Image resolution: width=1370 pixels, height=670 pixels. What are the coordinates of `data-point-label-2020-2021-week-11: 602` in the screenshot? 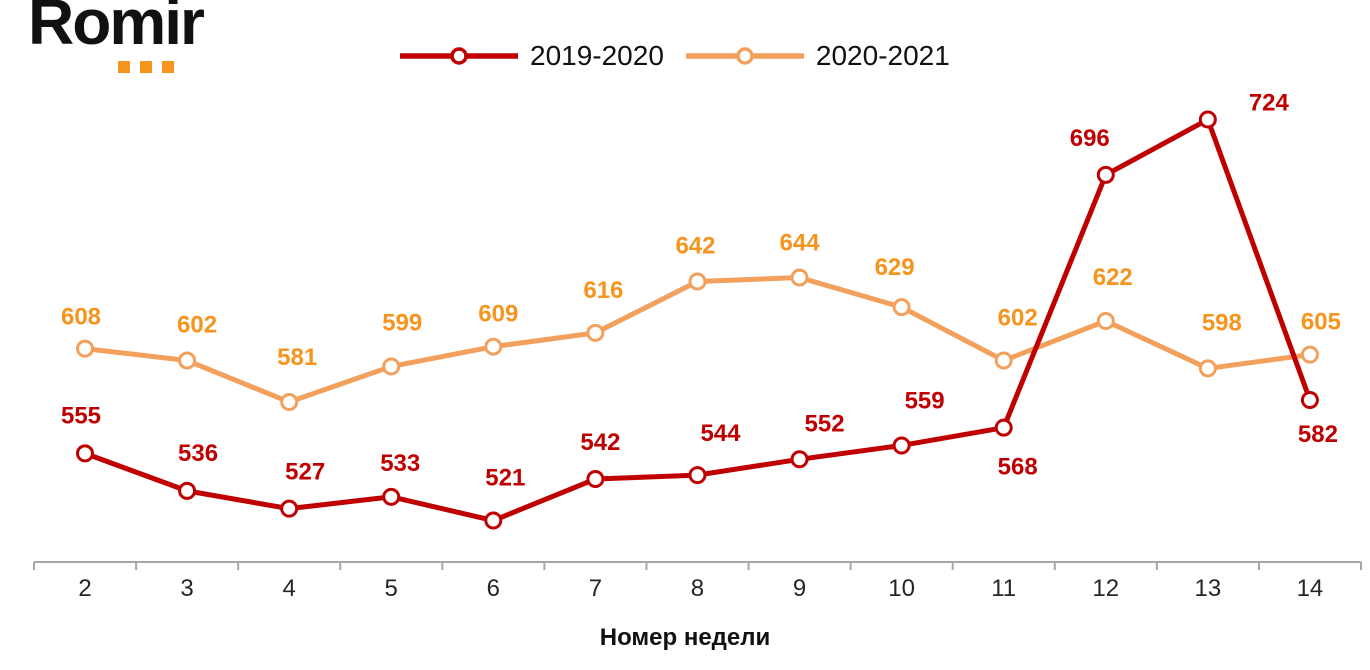 It's located at (1018, 318).